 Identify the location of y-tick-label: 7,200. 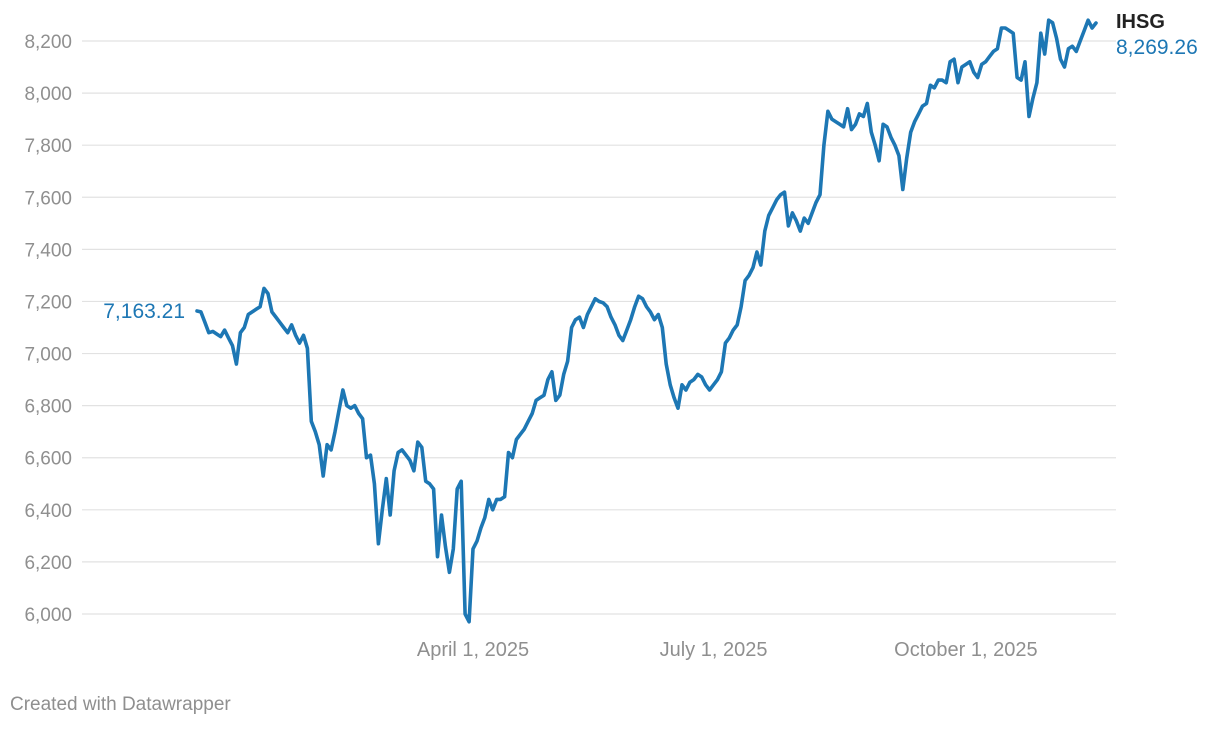
(48, 302).